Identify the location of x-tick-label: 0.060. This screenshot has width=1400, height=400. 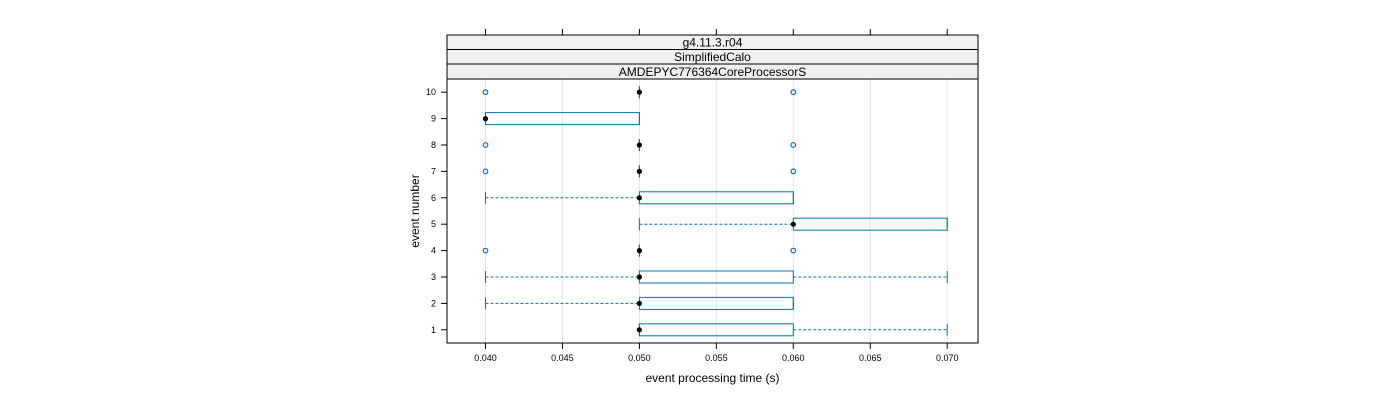
(793, 358).